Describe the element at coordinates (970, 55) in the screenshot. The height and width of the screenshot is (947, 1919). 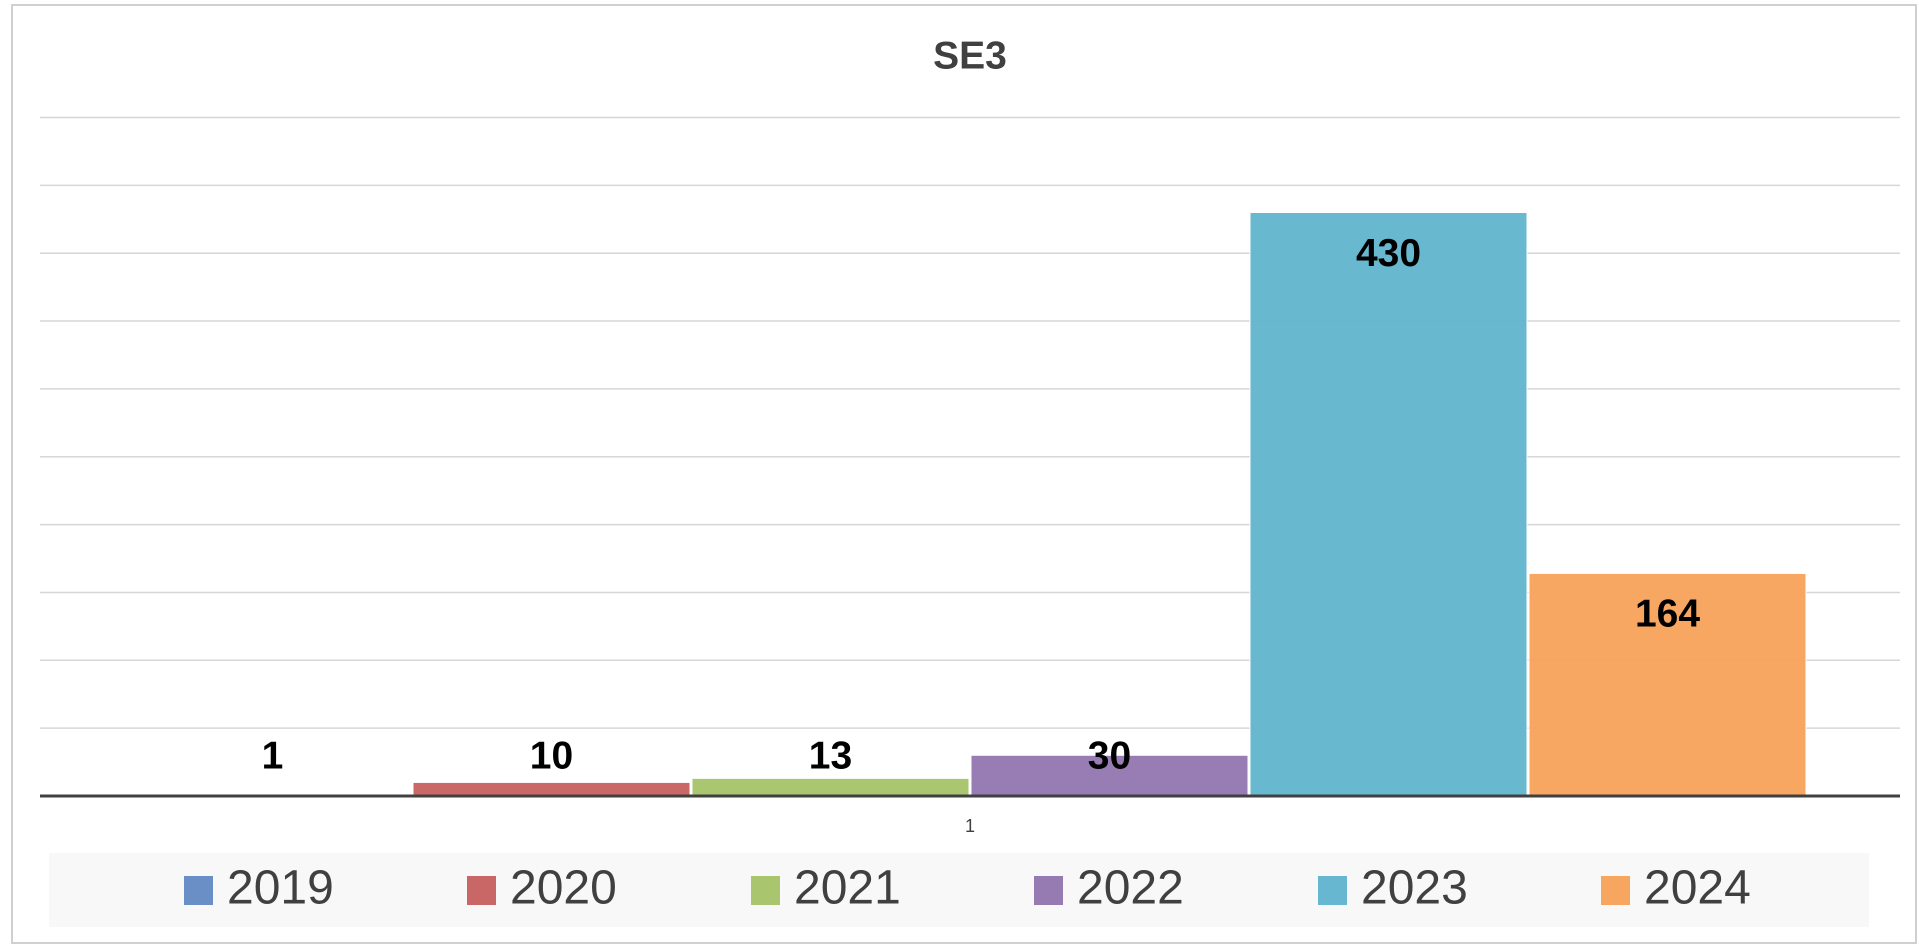
I see `chart-title: SE3` at that location.